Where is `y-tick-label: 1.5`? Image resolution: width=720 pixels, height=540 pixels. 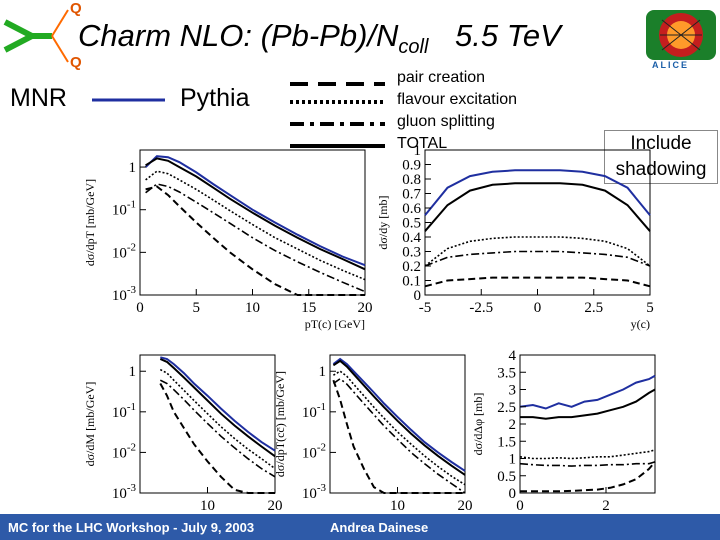
y-tick-label: 1.5 is located at coordinates (506, 442).